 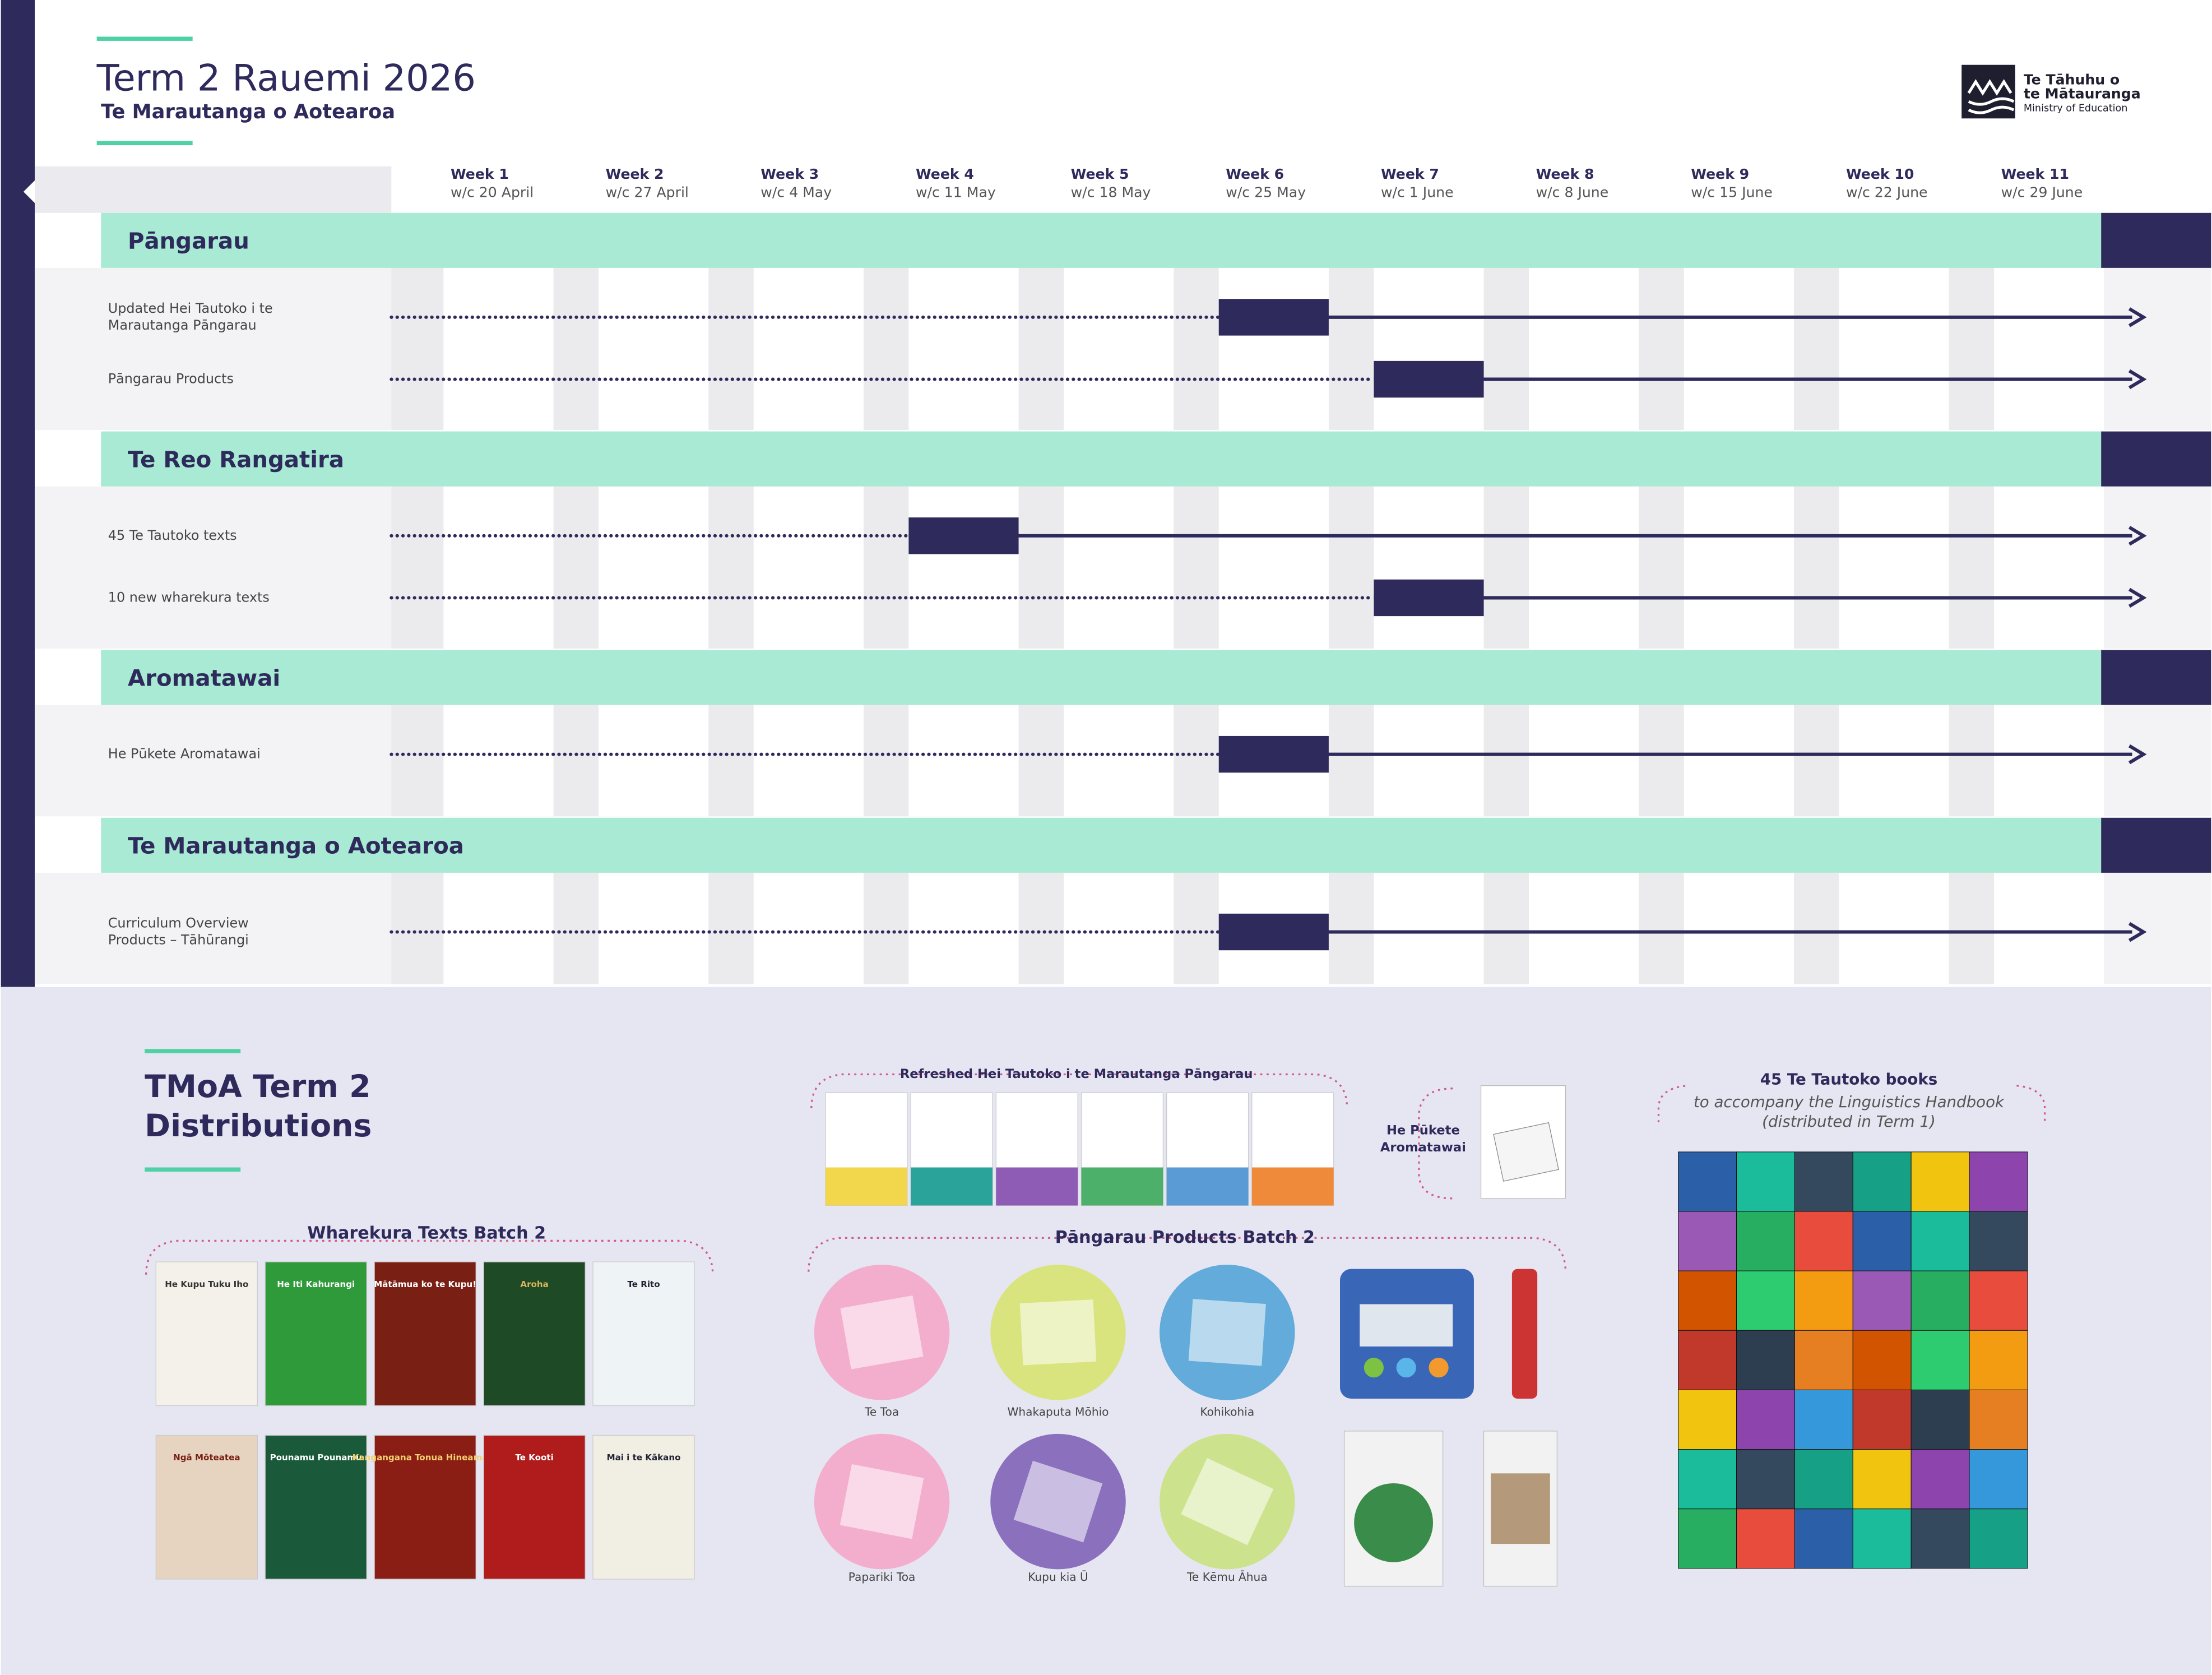 I want to click on book-title: Kangangana Tonua Hineamaru, so click(x=426, y=1457).